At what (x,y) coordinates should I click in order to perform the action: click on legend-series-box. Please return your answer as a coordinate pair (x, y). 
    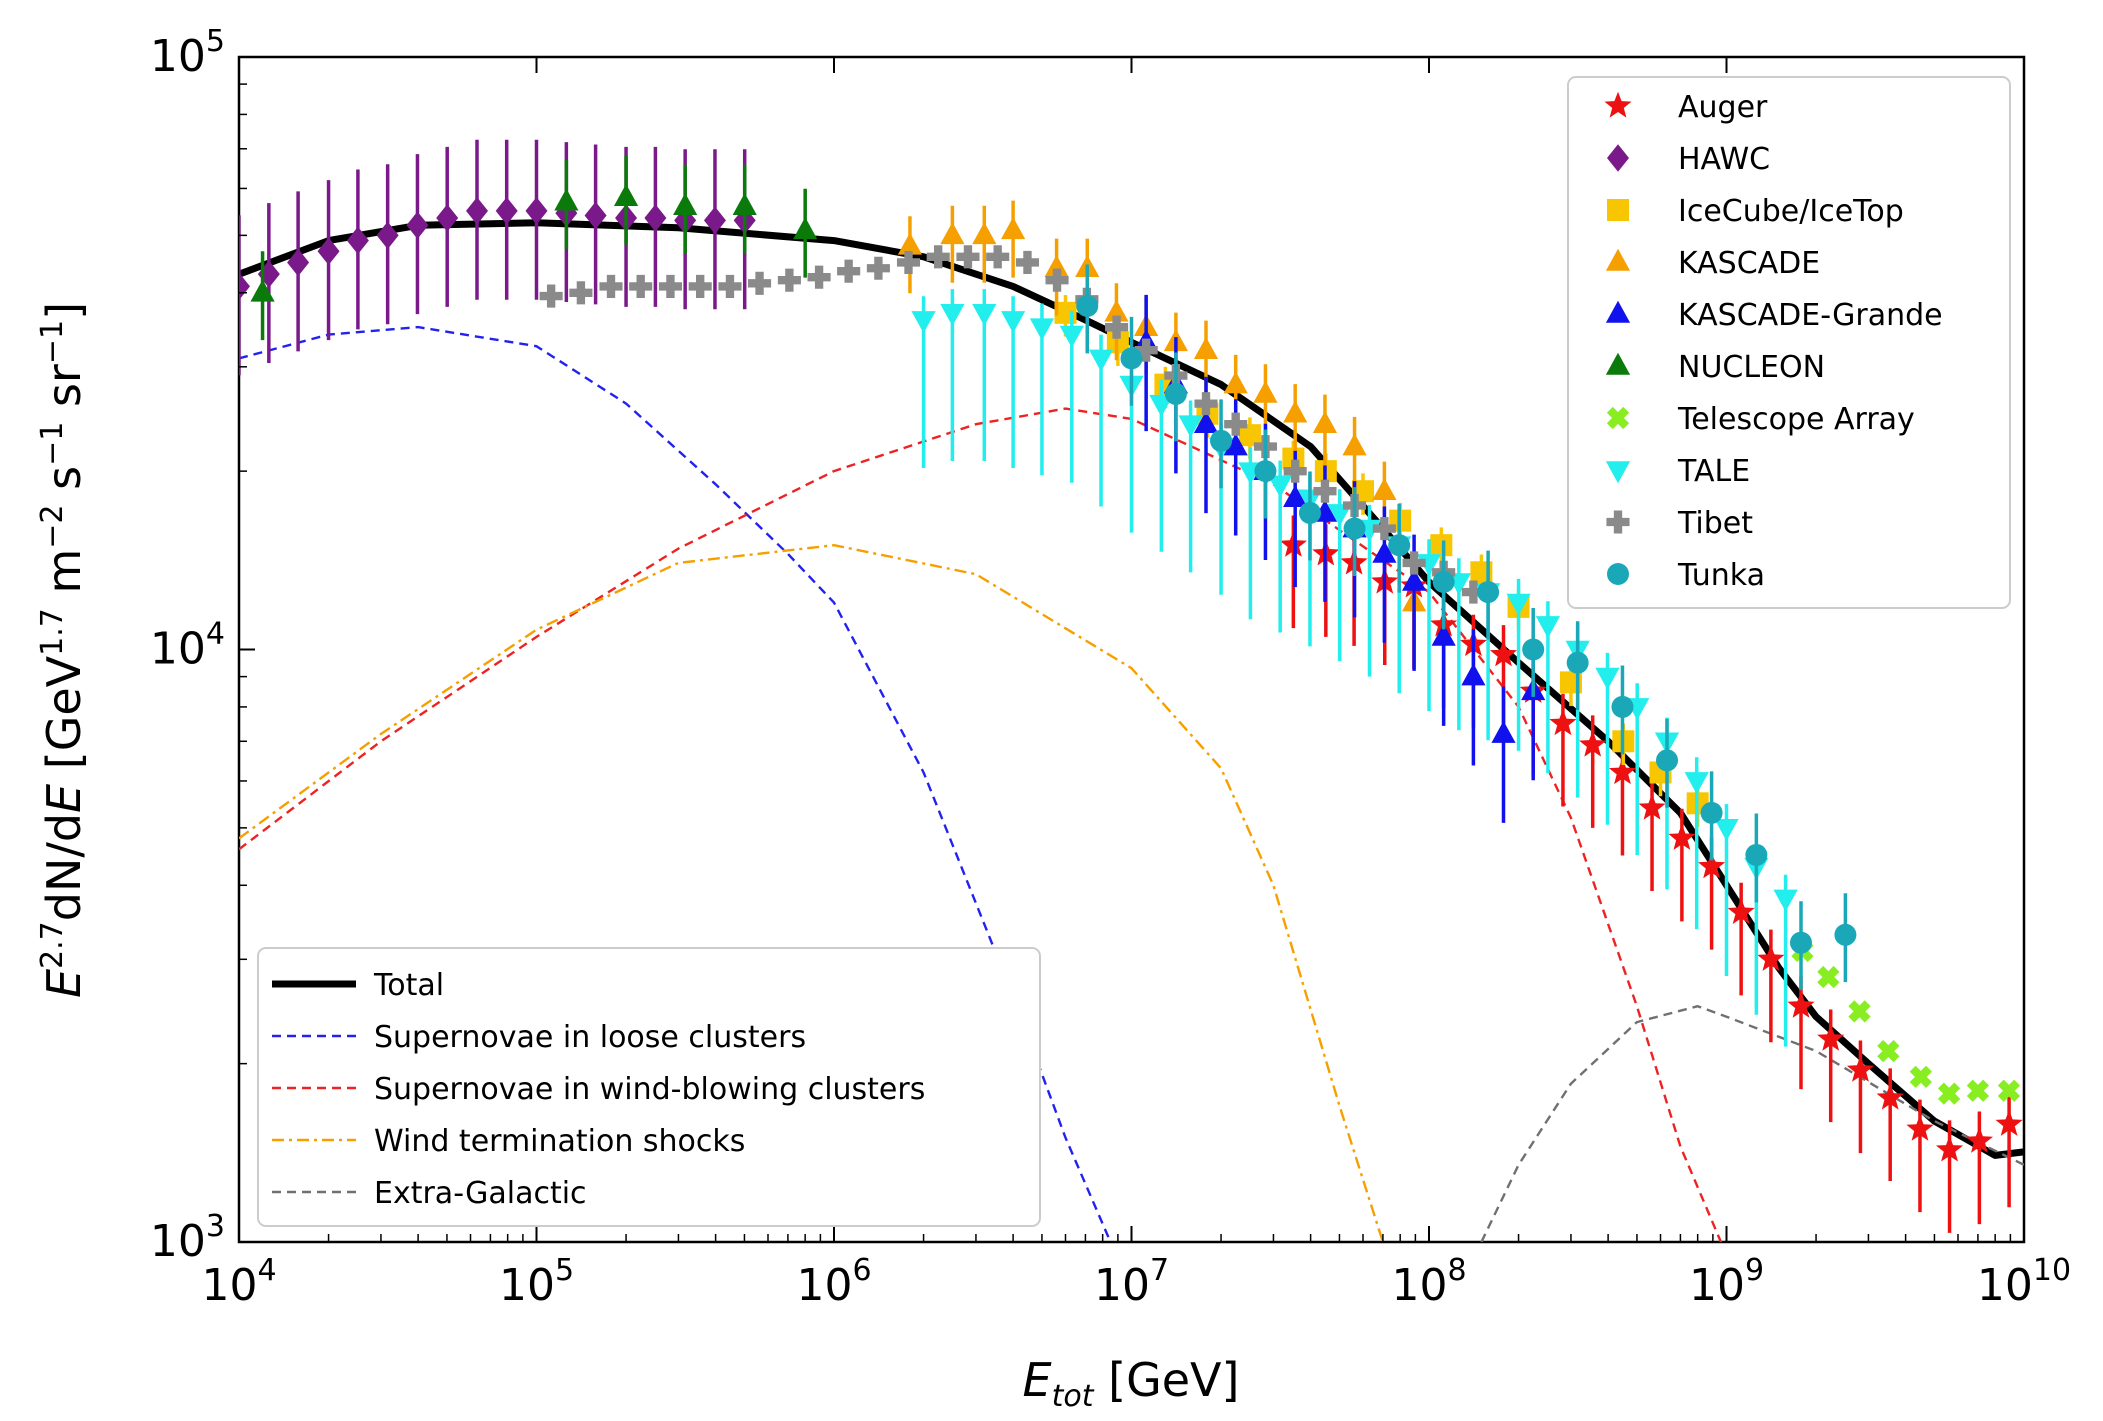
    Looking at the image, I should click on (1789, 342).